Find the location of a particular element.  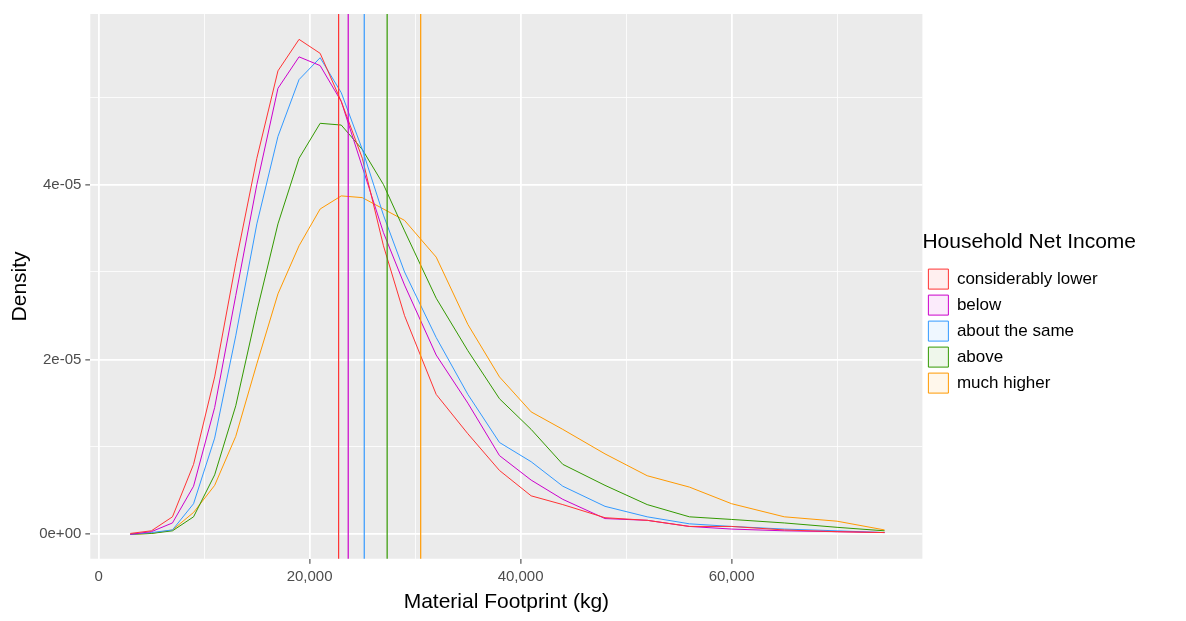

x-tick-label: 0 is located at coordinates (98, 575).